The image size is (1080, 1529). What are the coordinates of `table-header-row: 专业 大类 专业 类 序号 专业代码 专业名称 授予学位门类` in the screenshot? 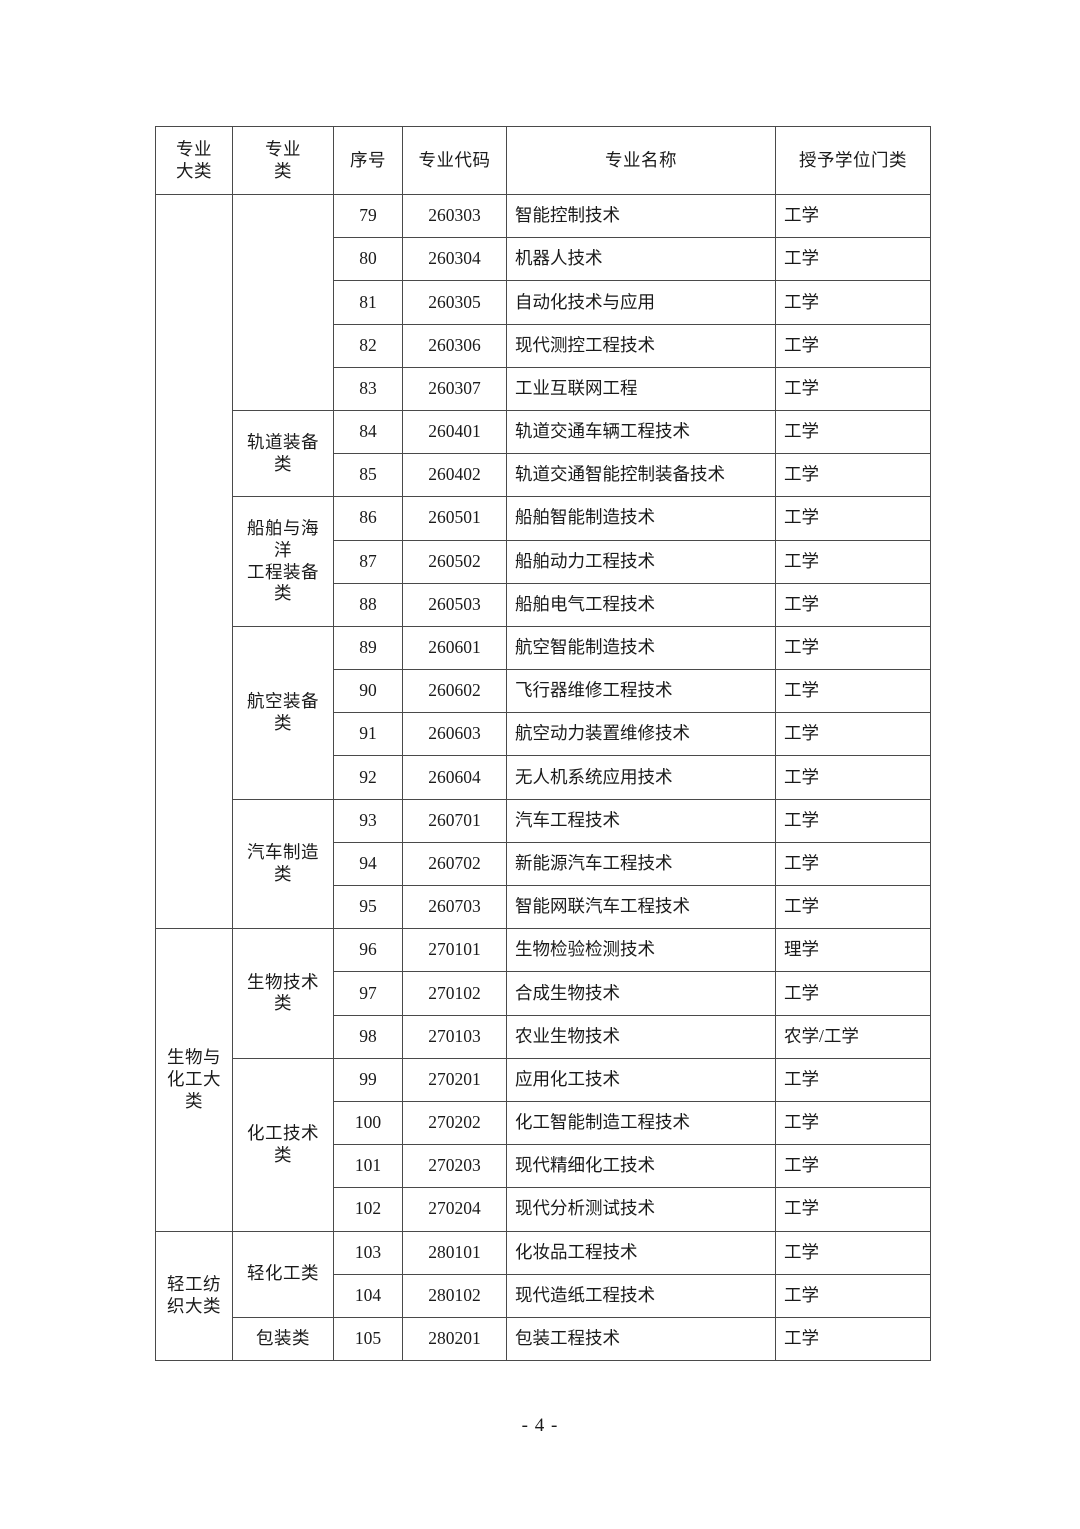 It's located at (543, 160).